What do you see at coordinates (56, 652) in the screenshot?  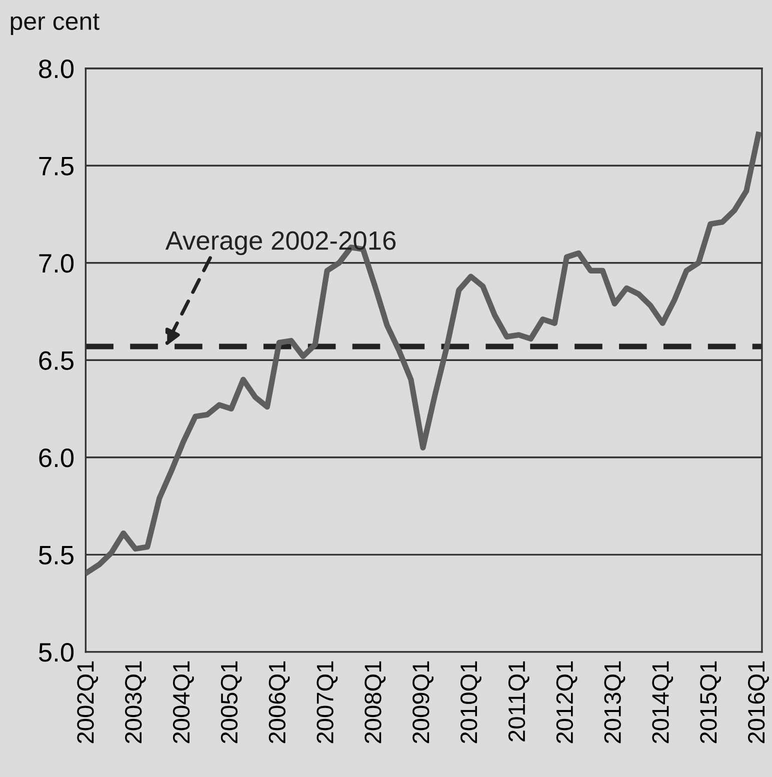 I see `y-tick-label: 5.0` at bounding box center [56, 652].